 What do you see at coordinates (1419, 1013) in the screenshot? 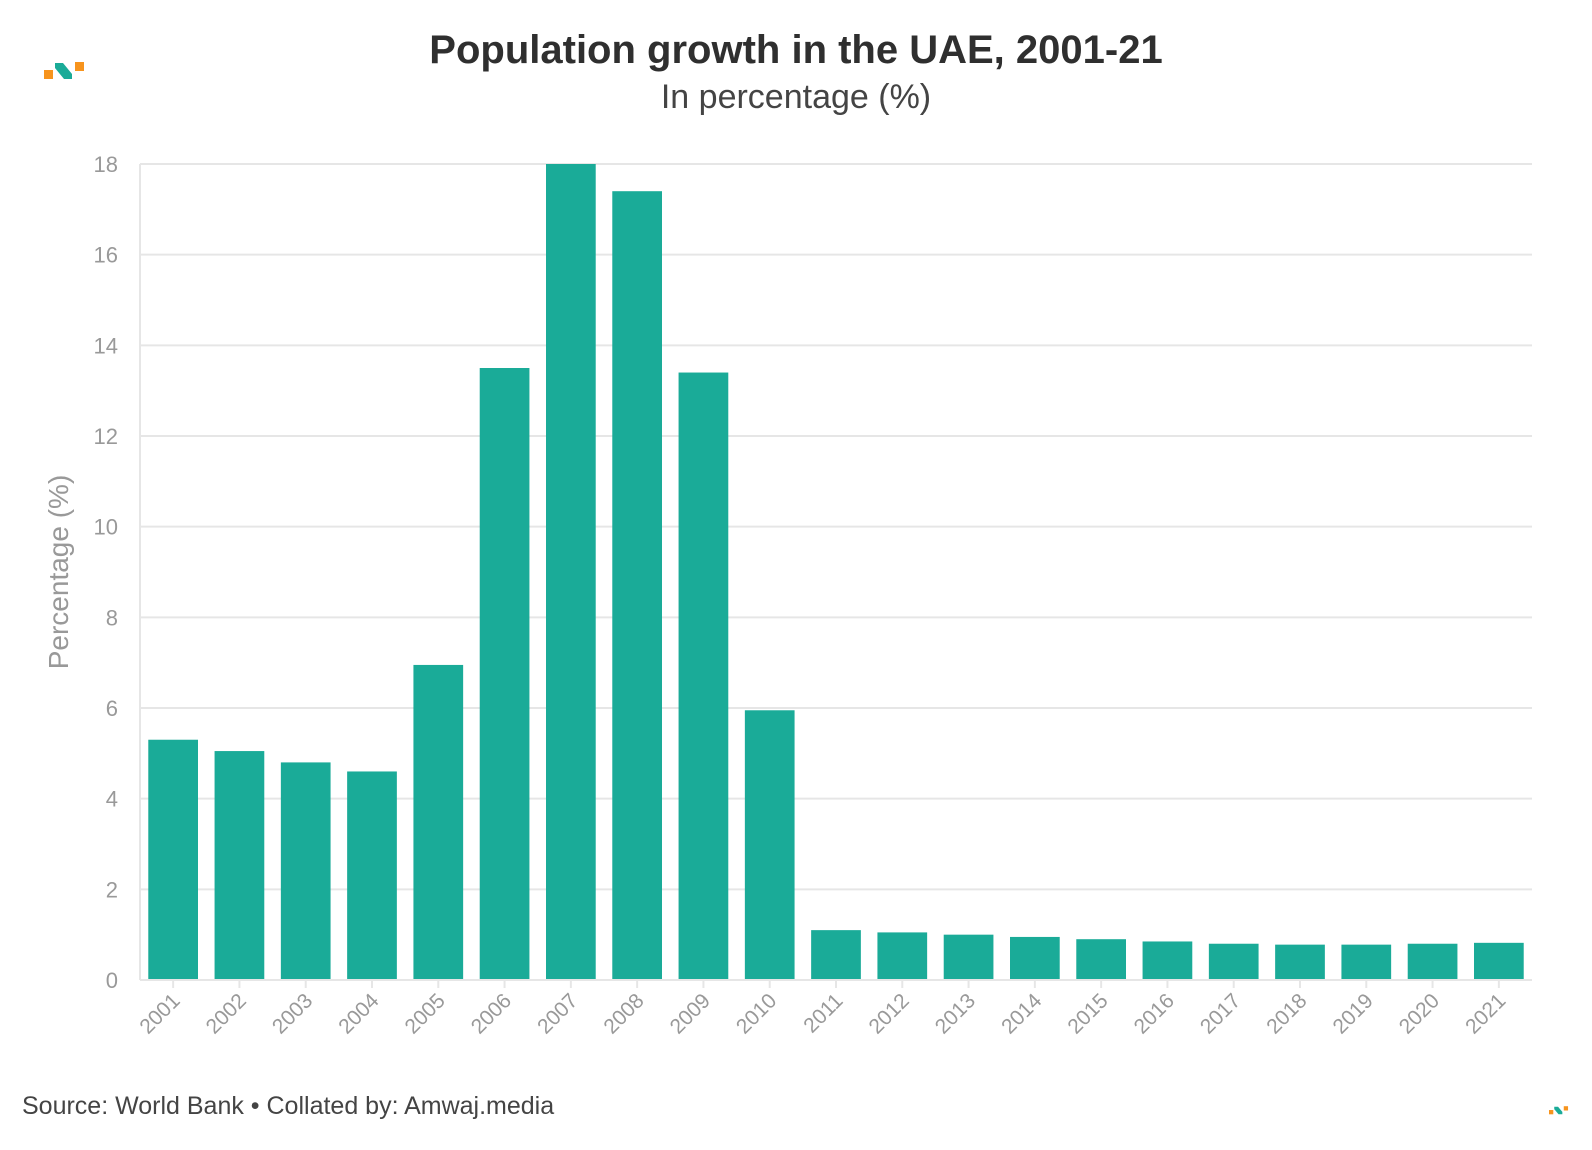
I see `x-tick-label: 2020` at bounding box center [1419, 1013].